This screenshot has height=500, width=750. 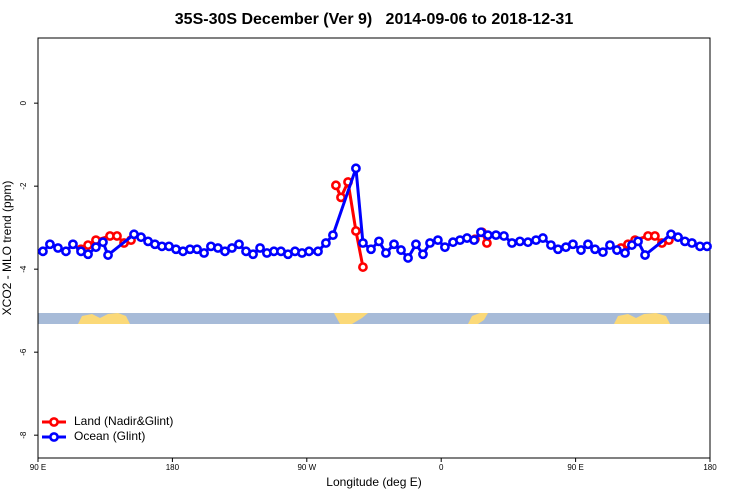 I want to click on y-tick-label: -8, so click(x=23, y=435).